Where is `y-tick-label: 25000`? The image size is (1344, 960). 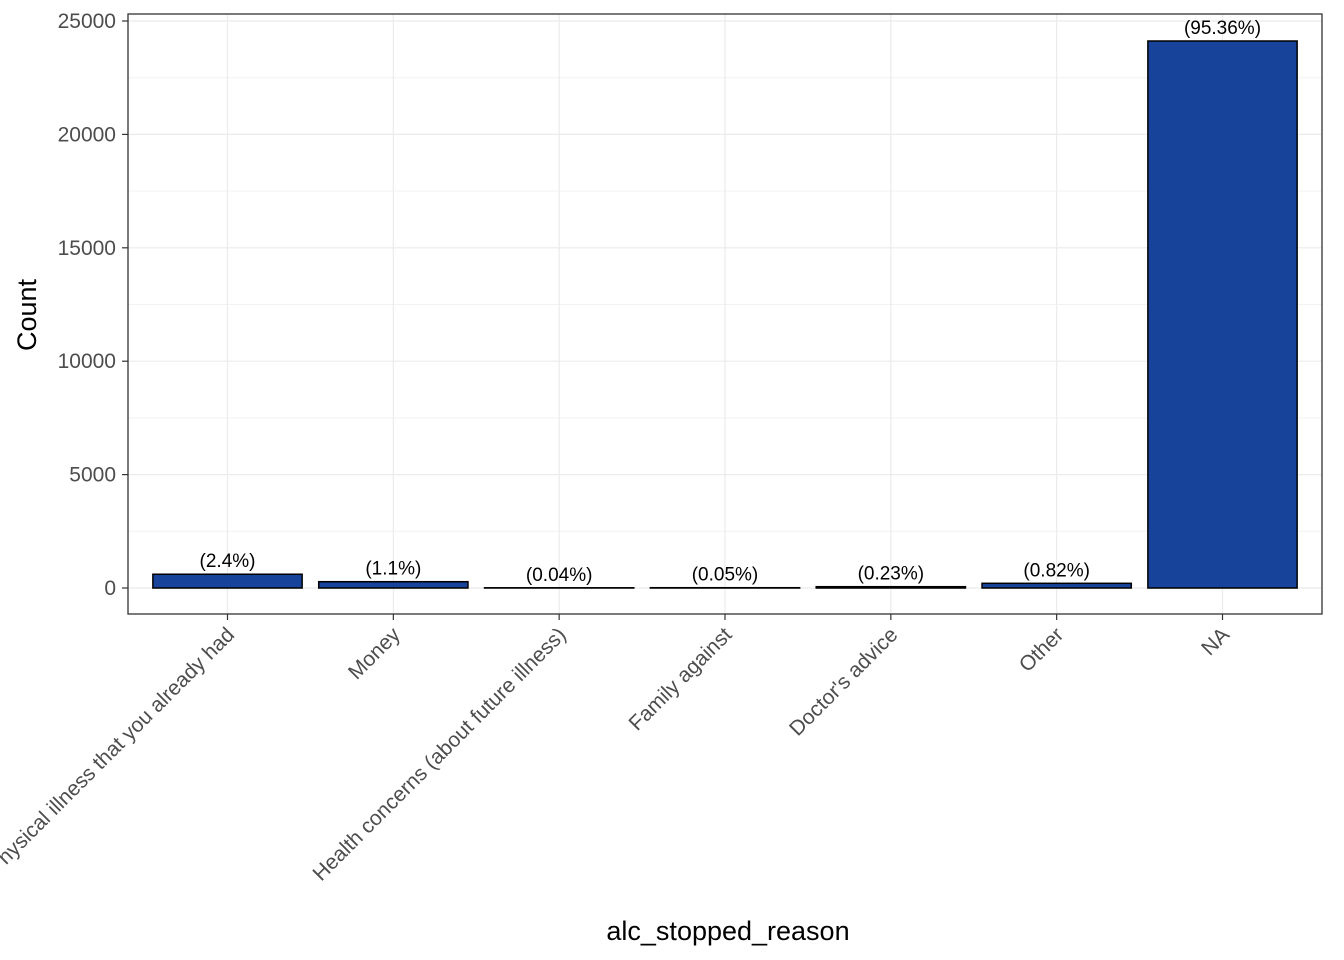 y-tick-label: 25000 is located at coordinates (87, 21).